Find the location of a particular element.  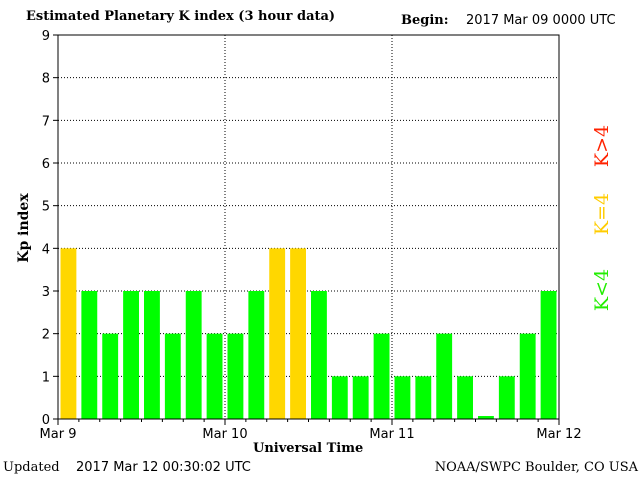

x-day-label: Mar 11 is located at coordinates (391, 434).